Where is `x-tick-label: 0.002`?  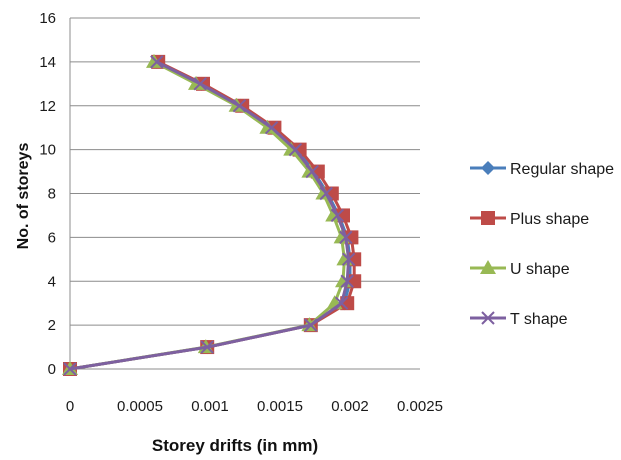
x-tick-label: 0.002 is located at coordinates (350, 406).